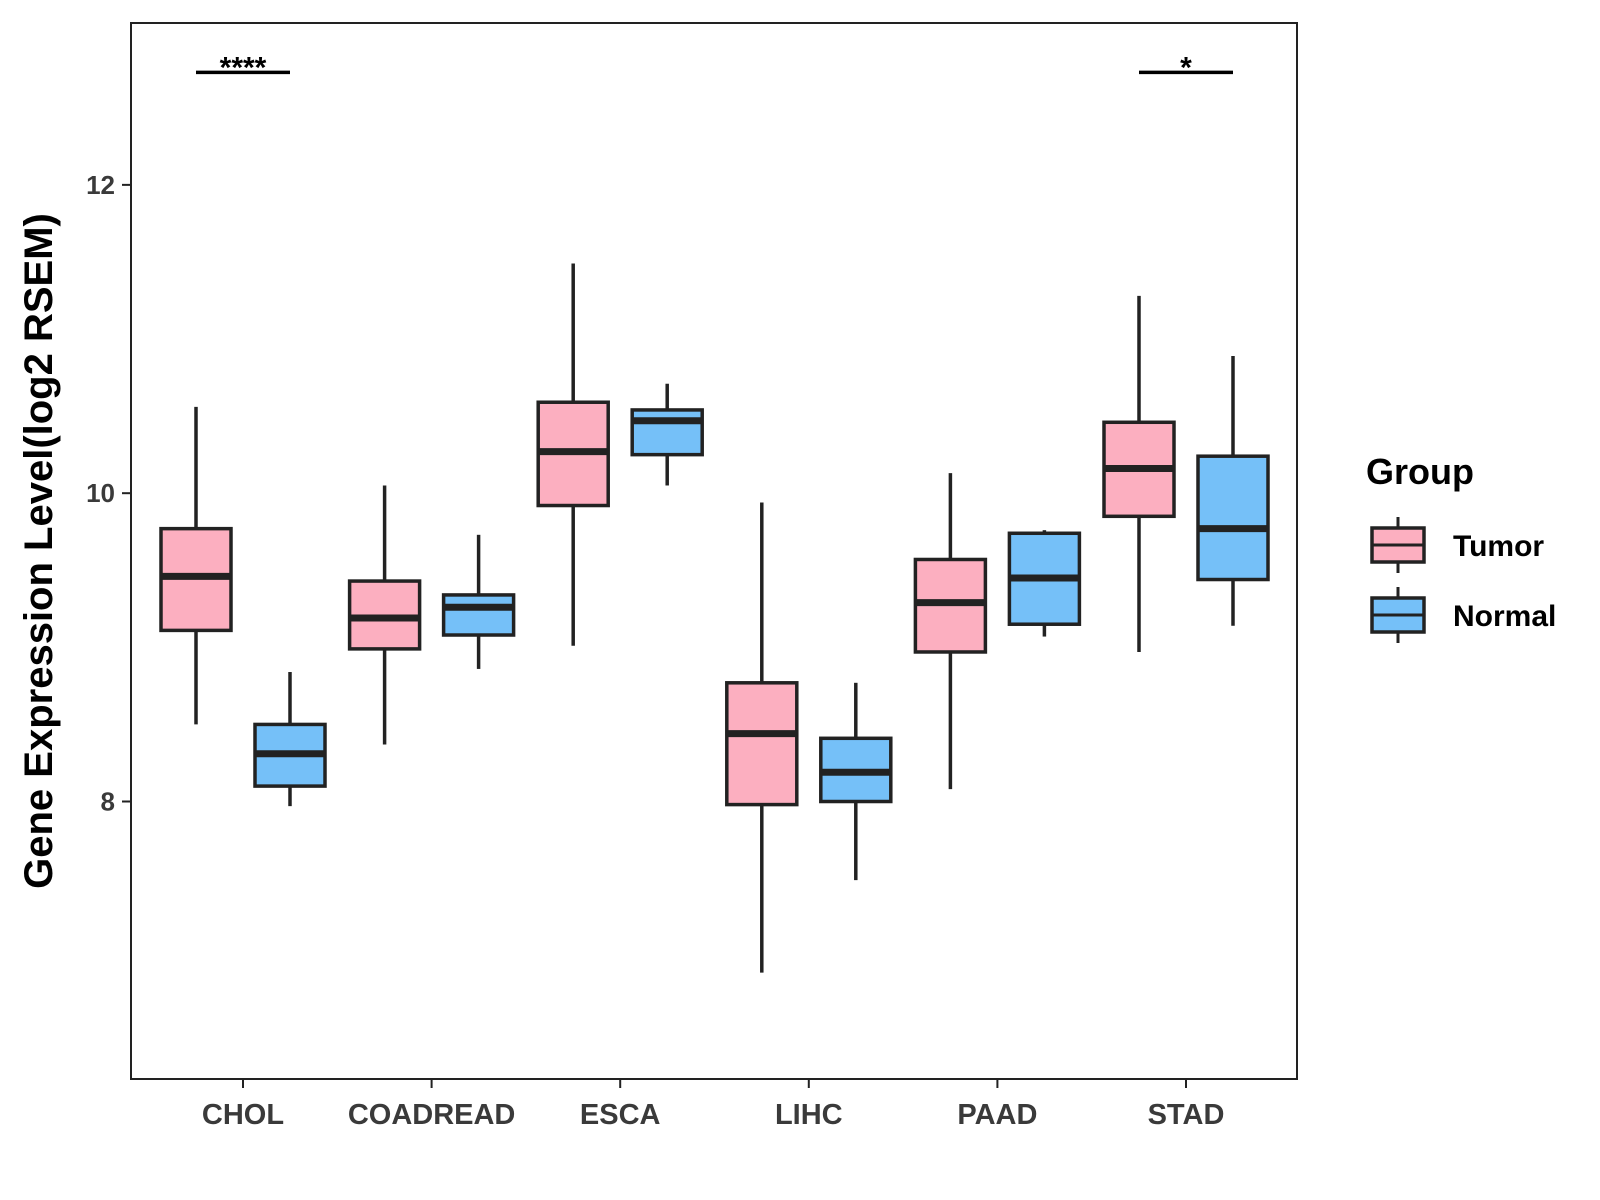 The height and width of the screenshot is (1200, 1600). What do you see at coordinates (950, 631) in the screenshot?
I see `box-tumor-paad` at bounding box center [950, 631].